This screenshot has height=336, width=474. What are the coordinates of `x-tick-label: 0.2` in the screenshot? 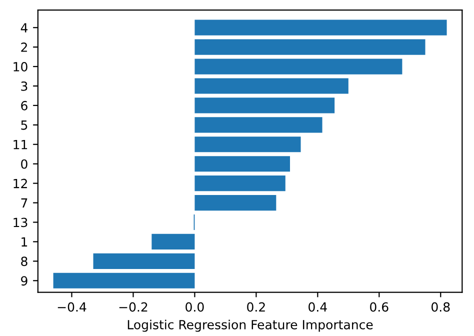 It's located at (256, 307).